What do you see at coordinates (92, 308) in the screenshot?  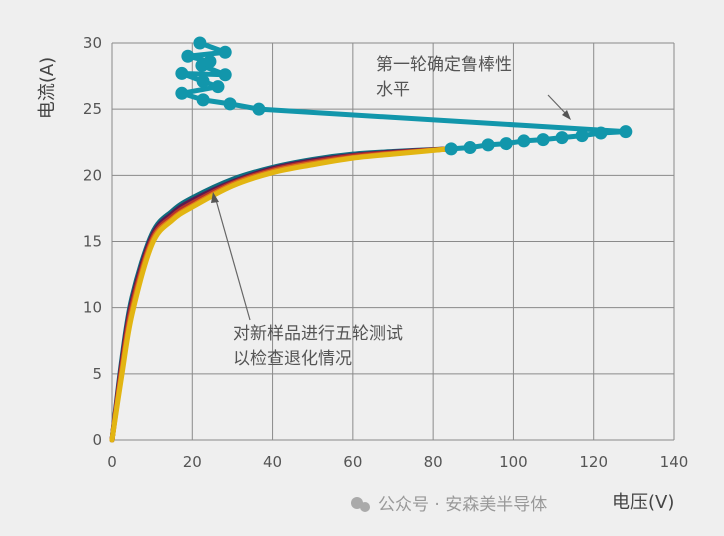 I see `y-tick-label: 10` at bounding box center [92, 308].